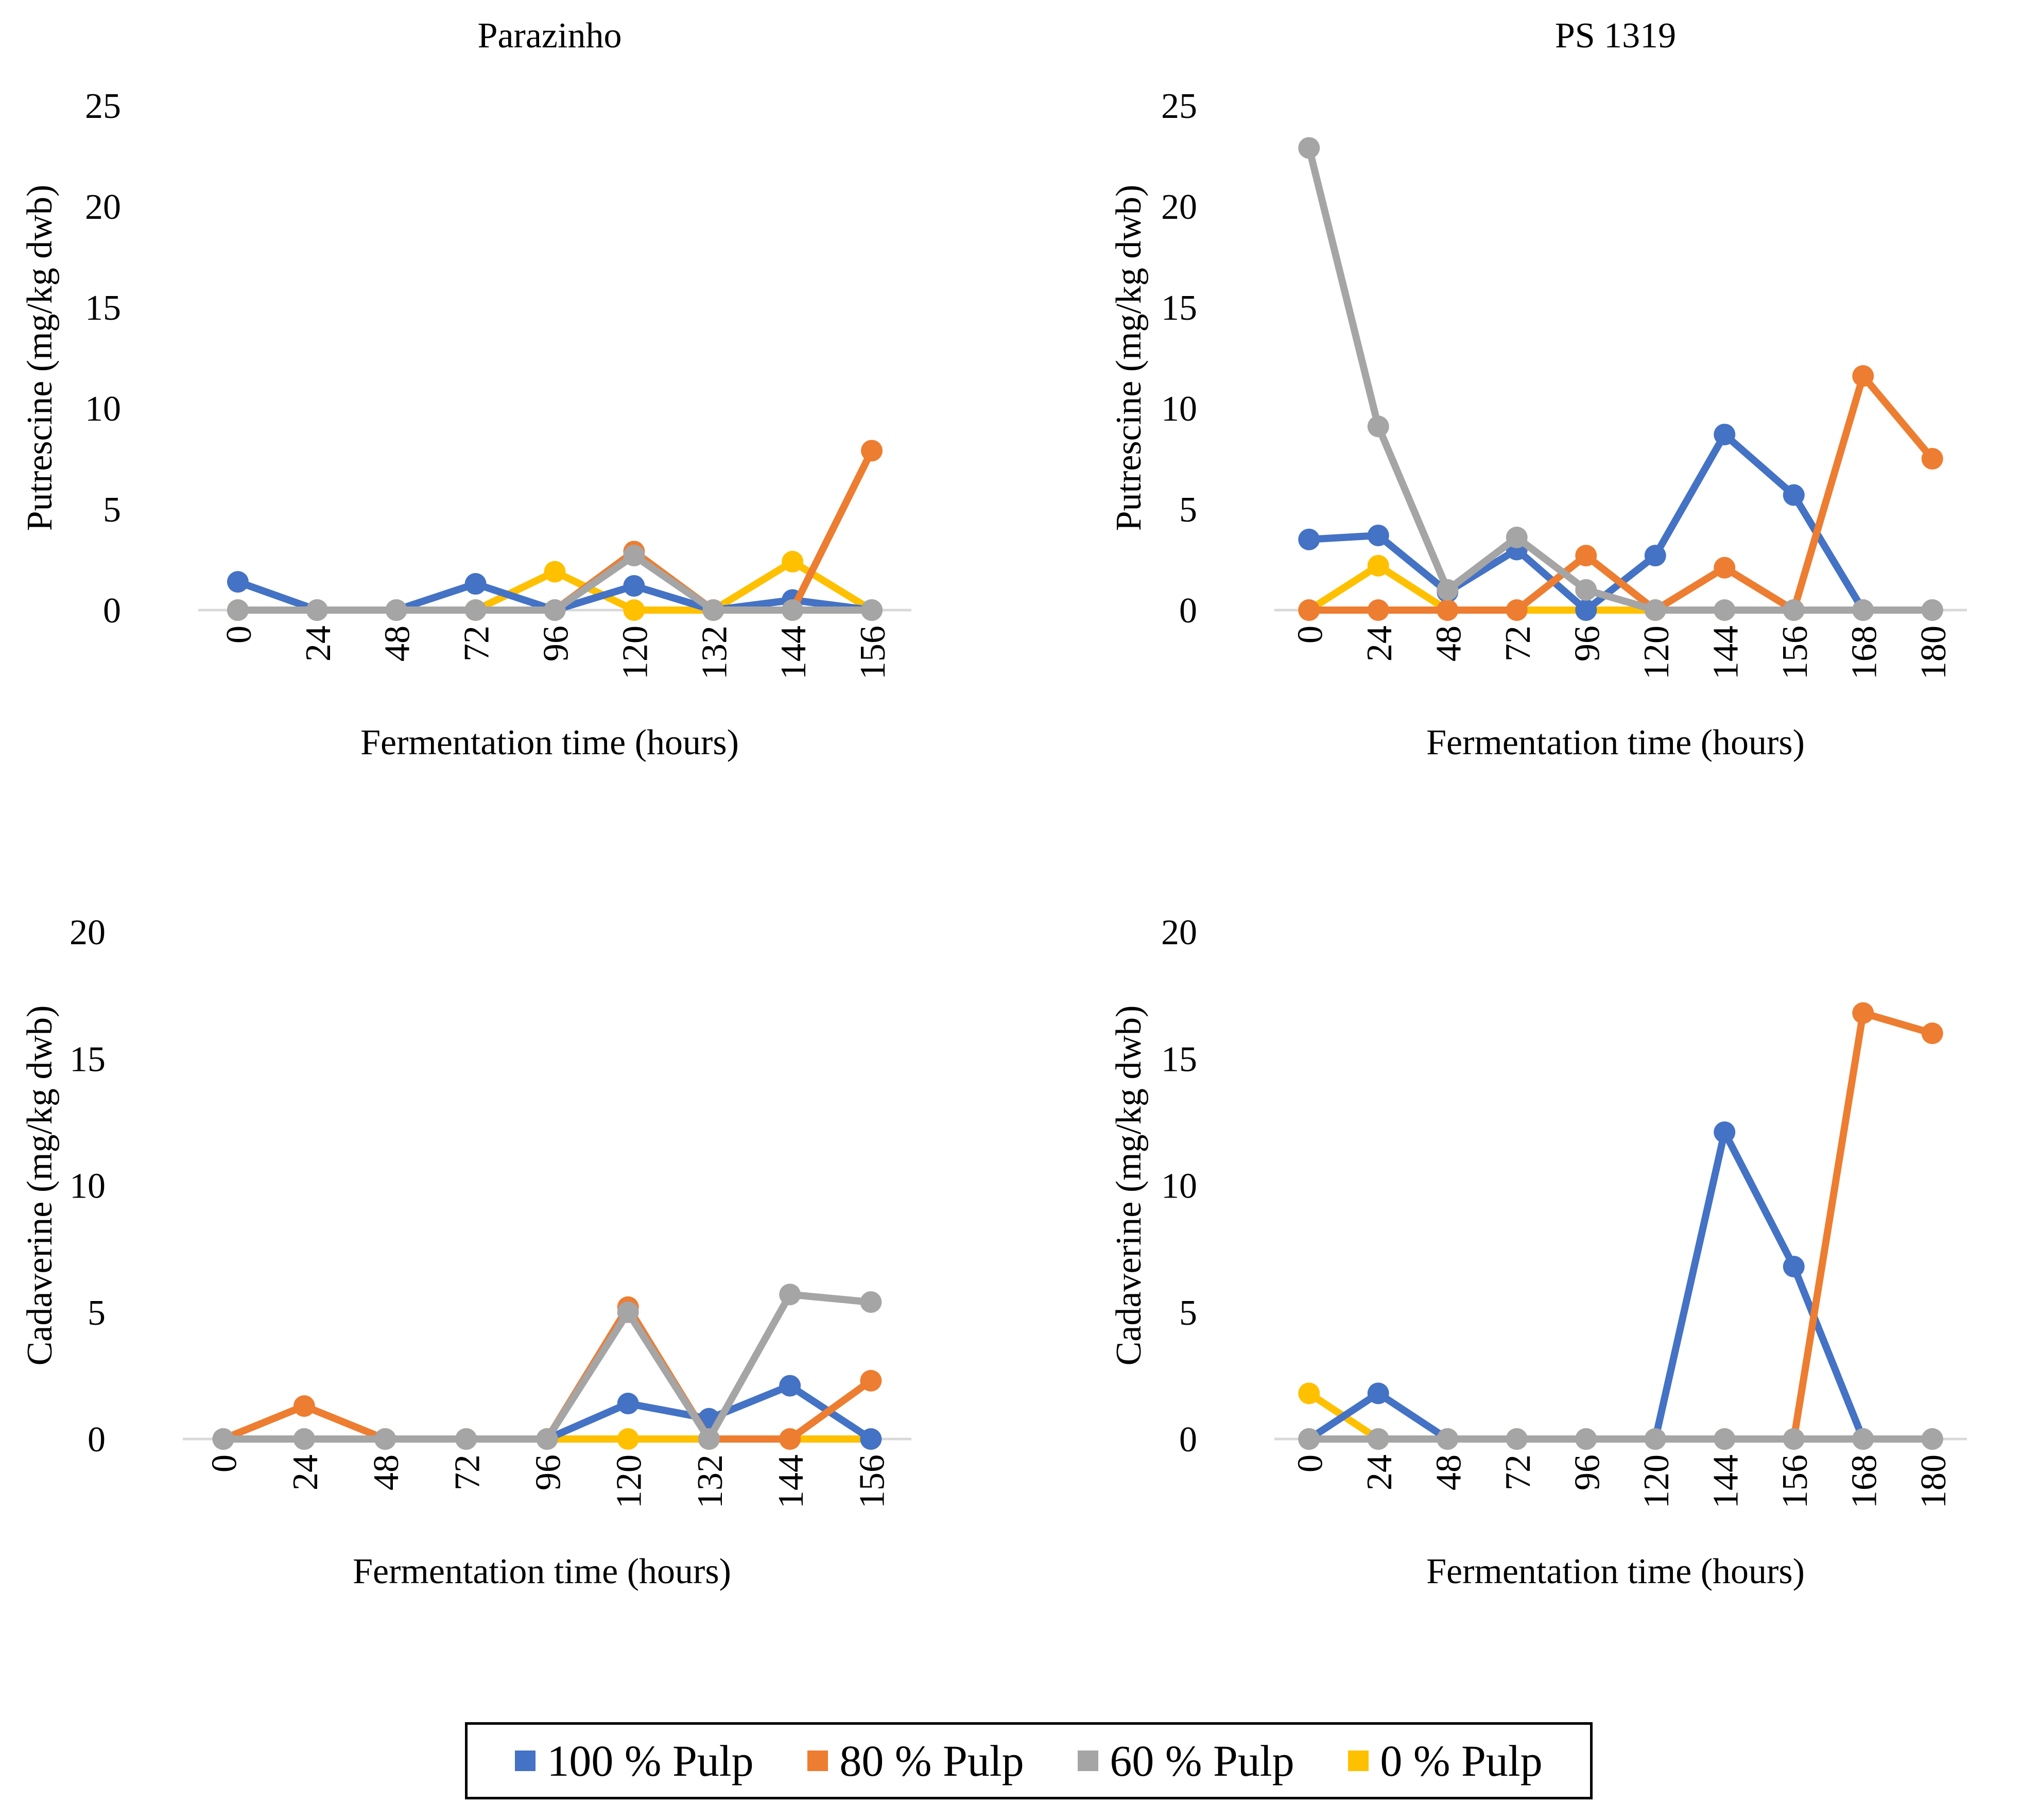 Image resolution: width=2021 pixels, height=1820 pixels. What do you see at coordinates (525, 1760) in the screenshot?
I see `legend-swatch-100-pulp` at bounding box center [525, 1760].